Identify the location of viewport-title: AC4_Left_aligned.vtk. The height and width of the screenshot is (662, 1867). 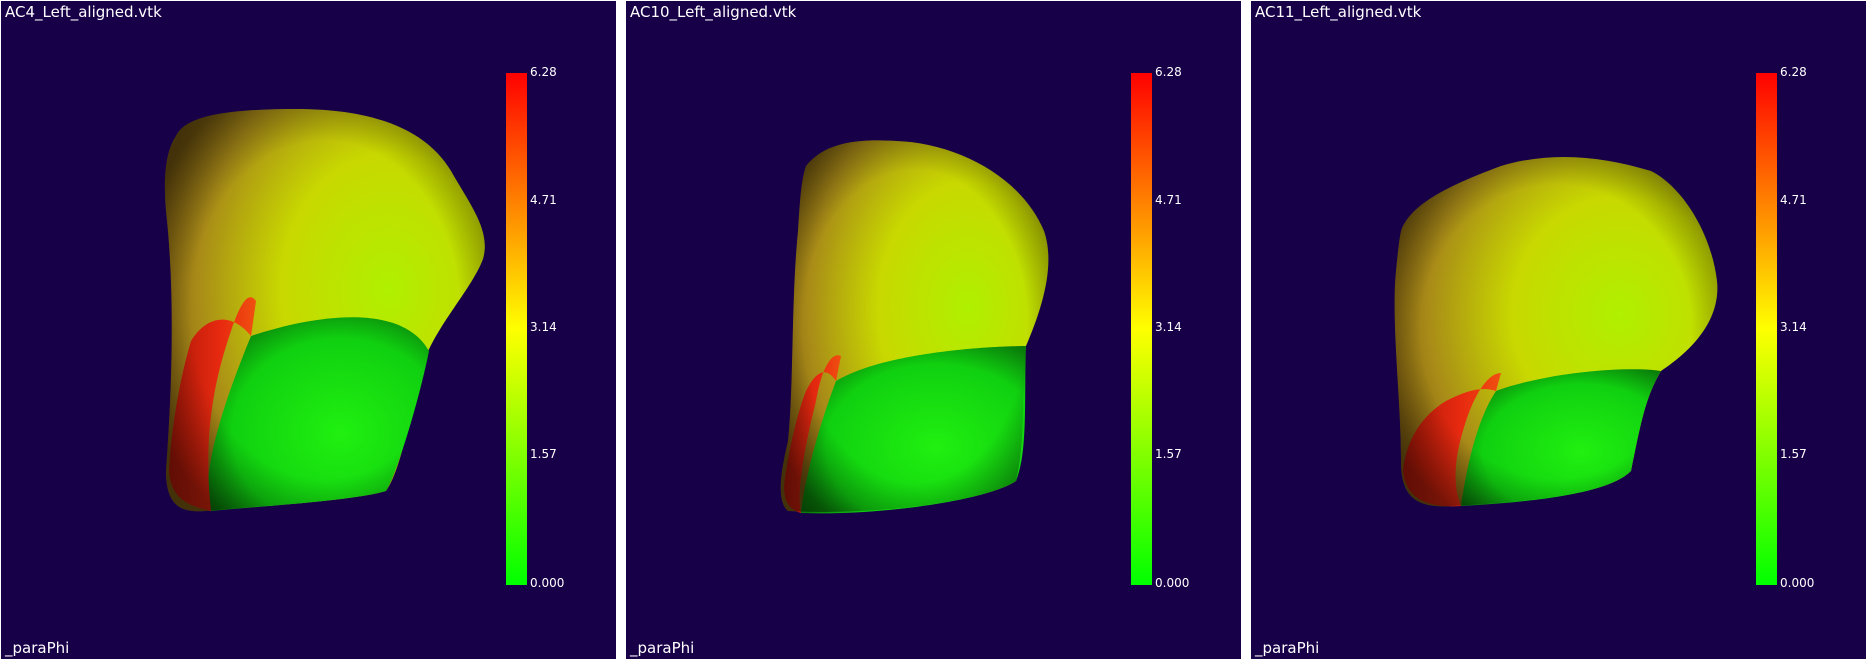
(83, 12).